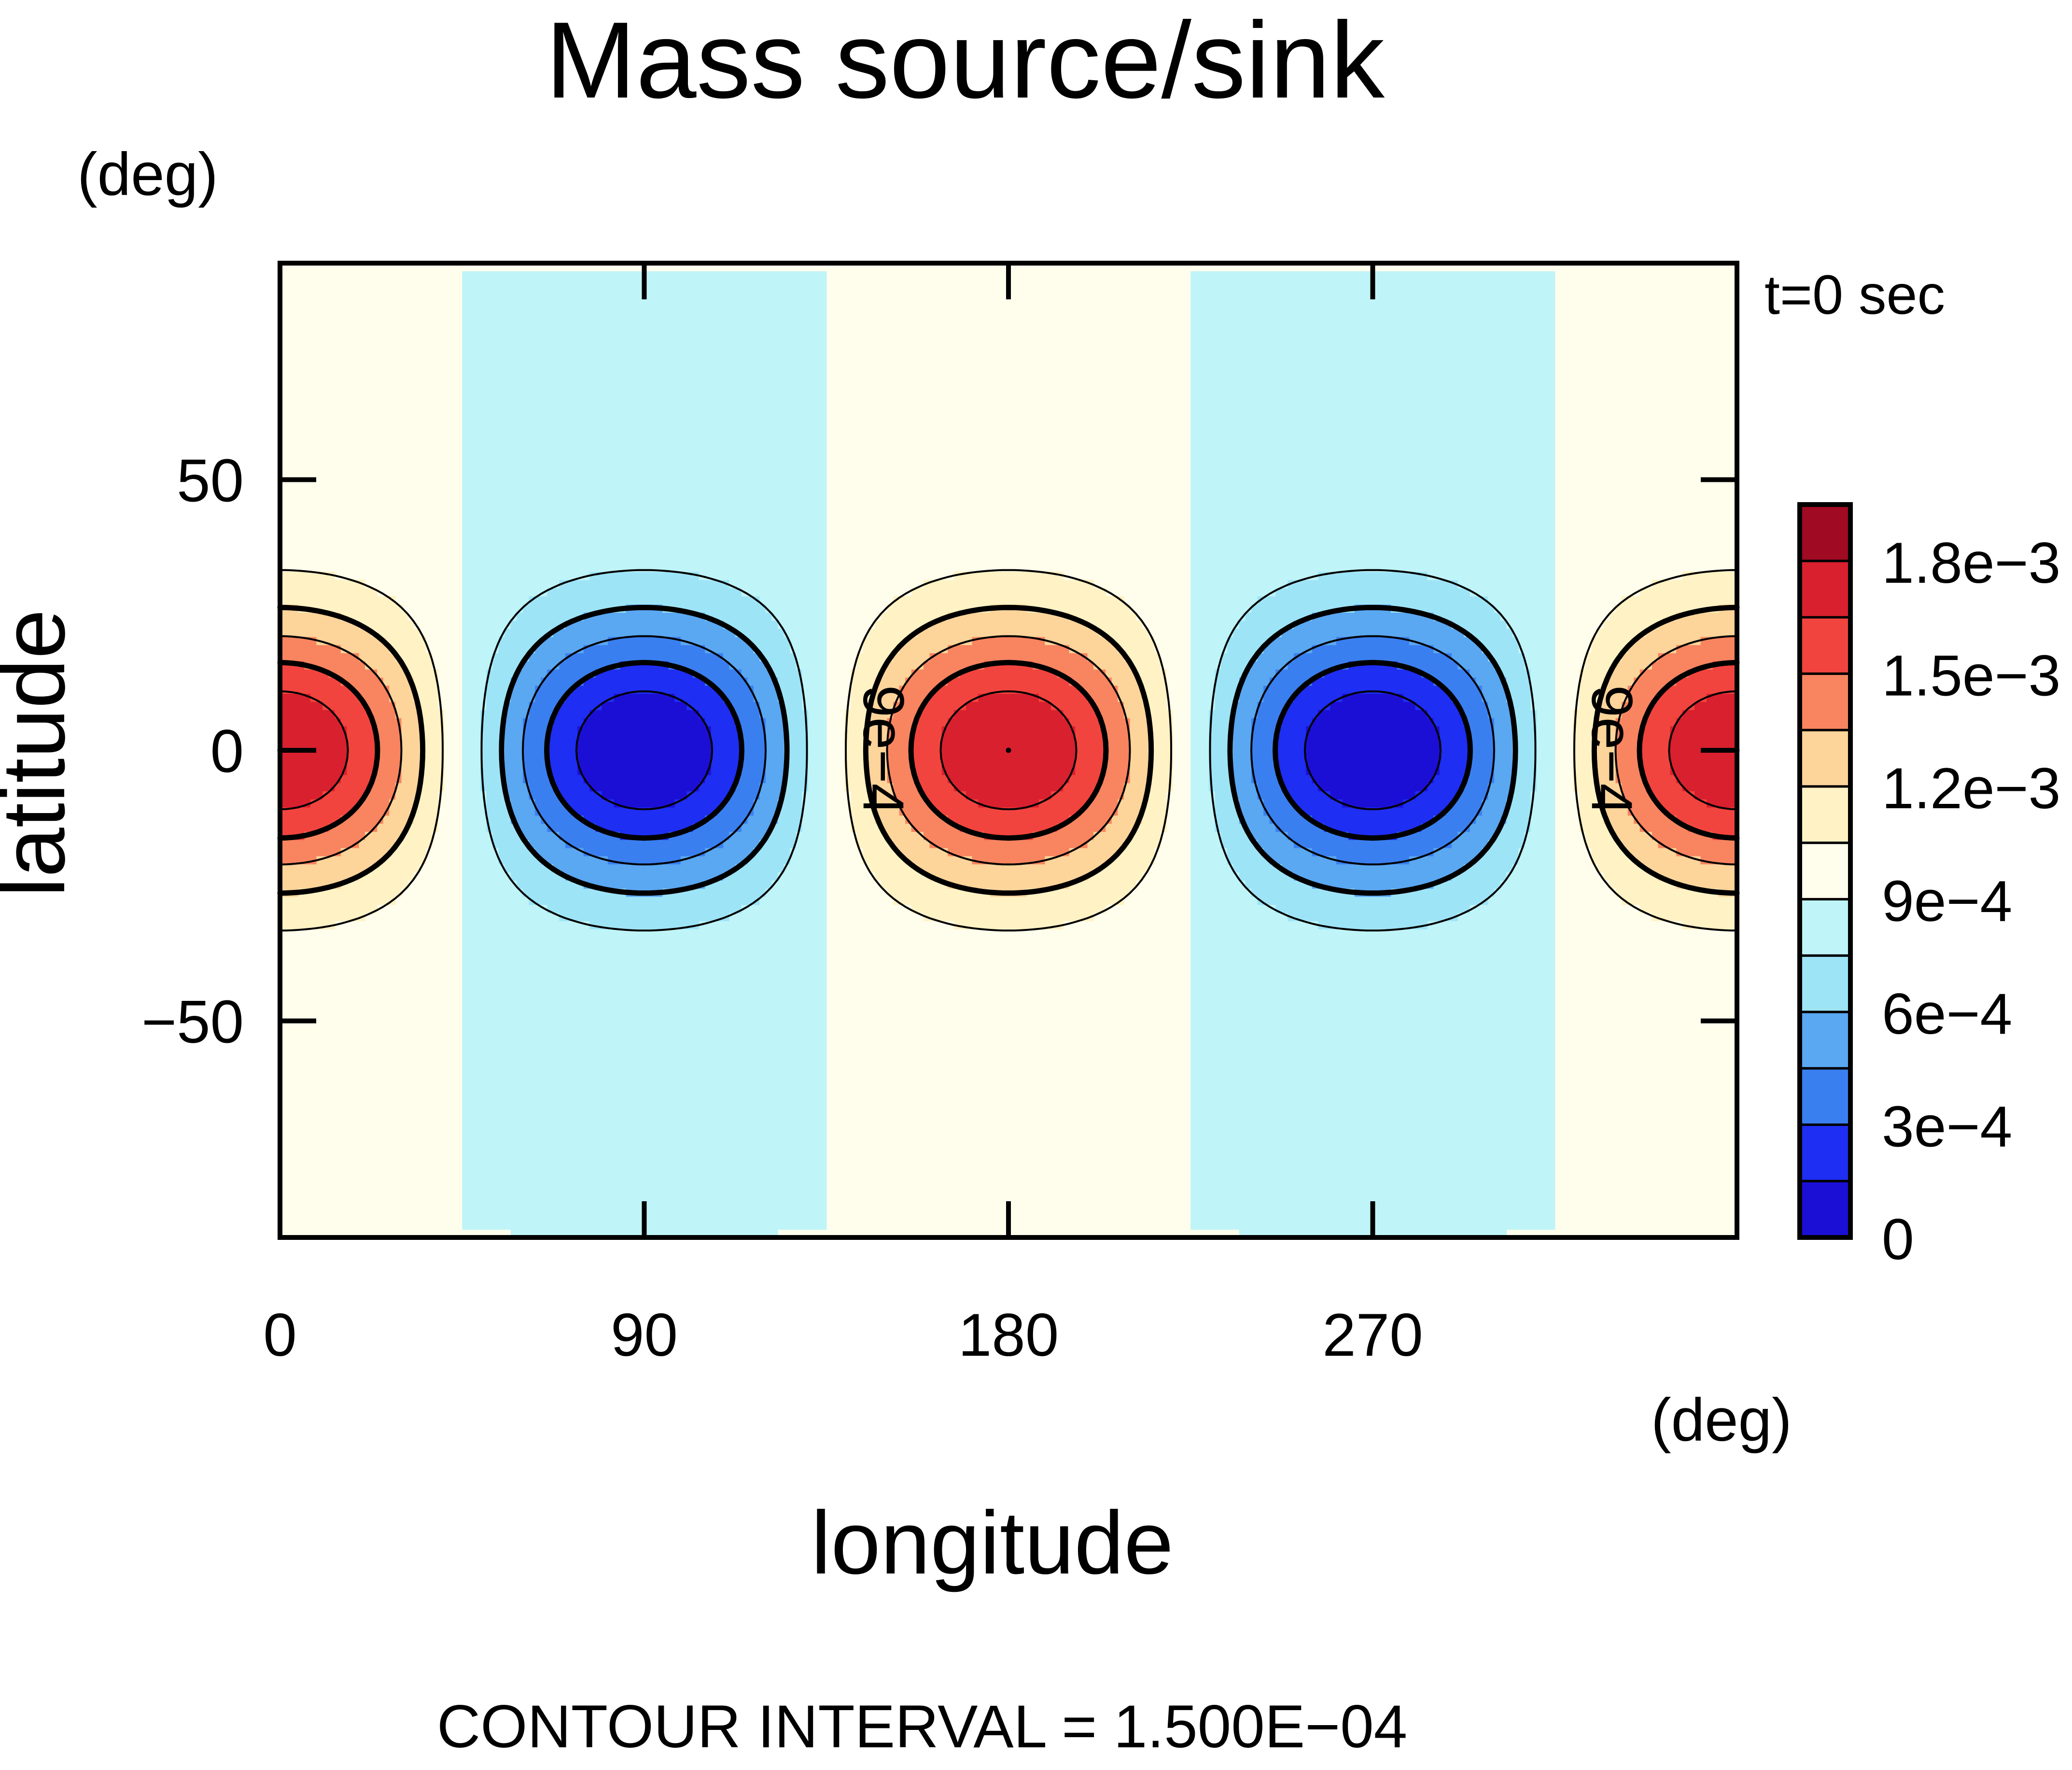  I want to click on contour-line, so click(1009, 750).